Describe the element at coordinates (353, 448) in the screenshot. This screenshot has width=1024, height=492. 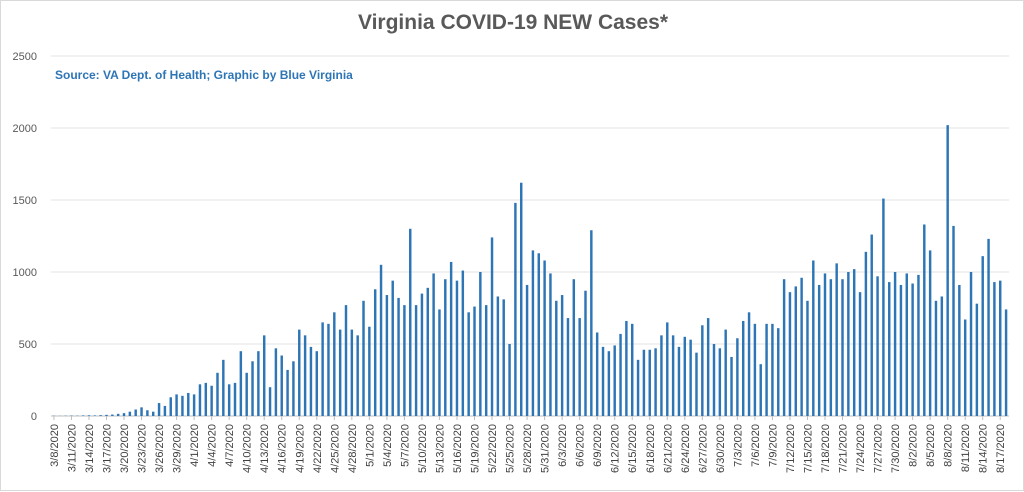
I see `x-tick-label: 4/28/2020` at that location.